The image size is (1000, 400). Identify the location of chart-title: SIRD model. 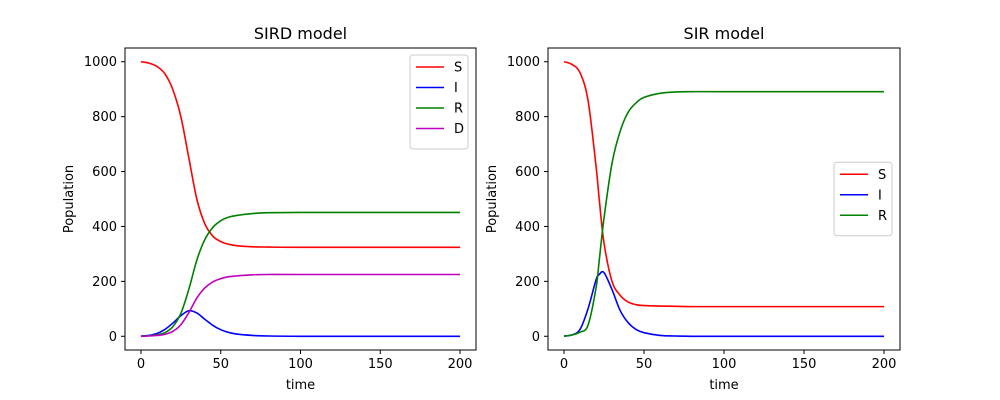
(300, 33).